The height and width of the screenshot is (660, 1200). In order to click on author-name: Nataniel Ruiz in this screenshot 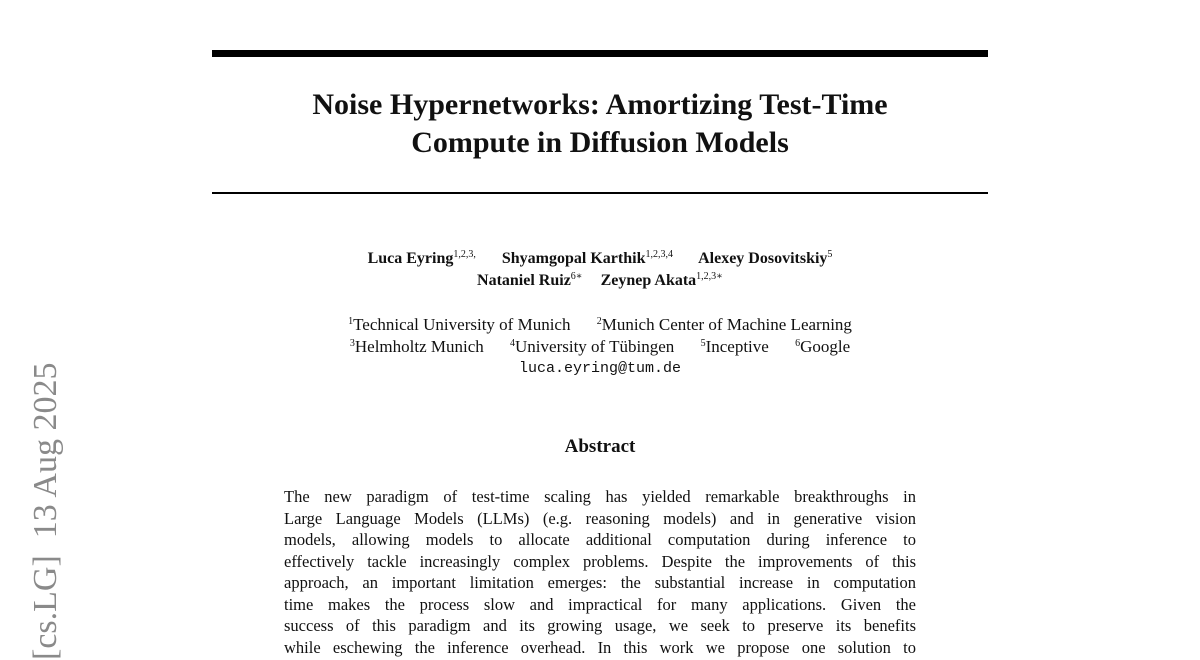, I will do `click(524, 280)`.